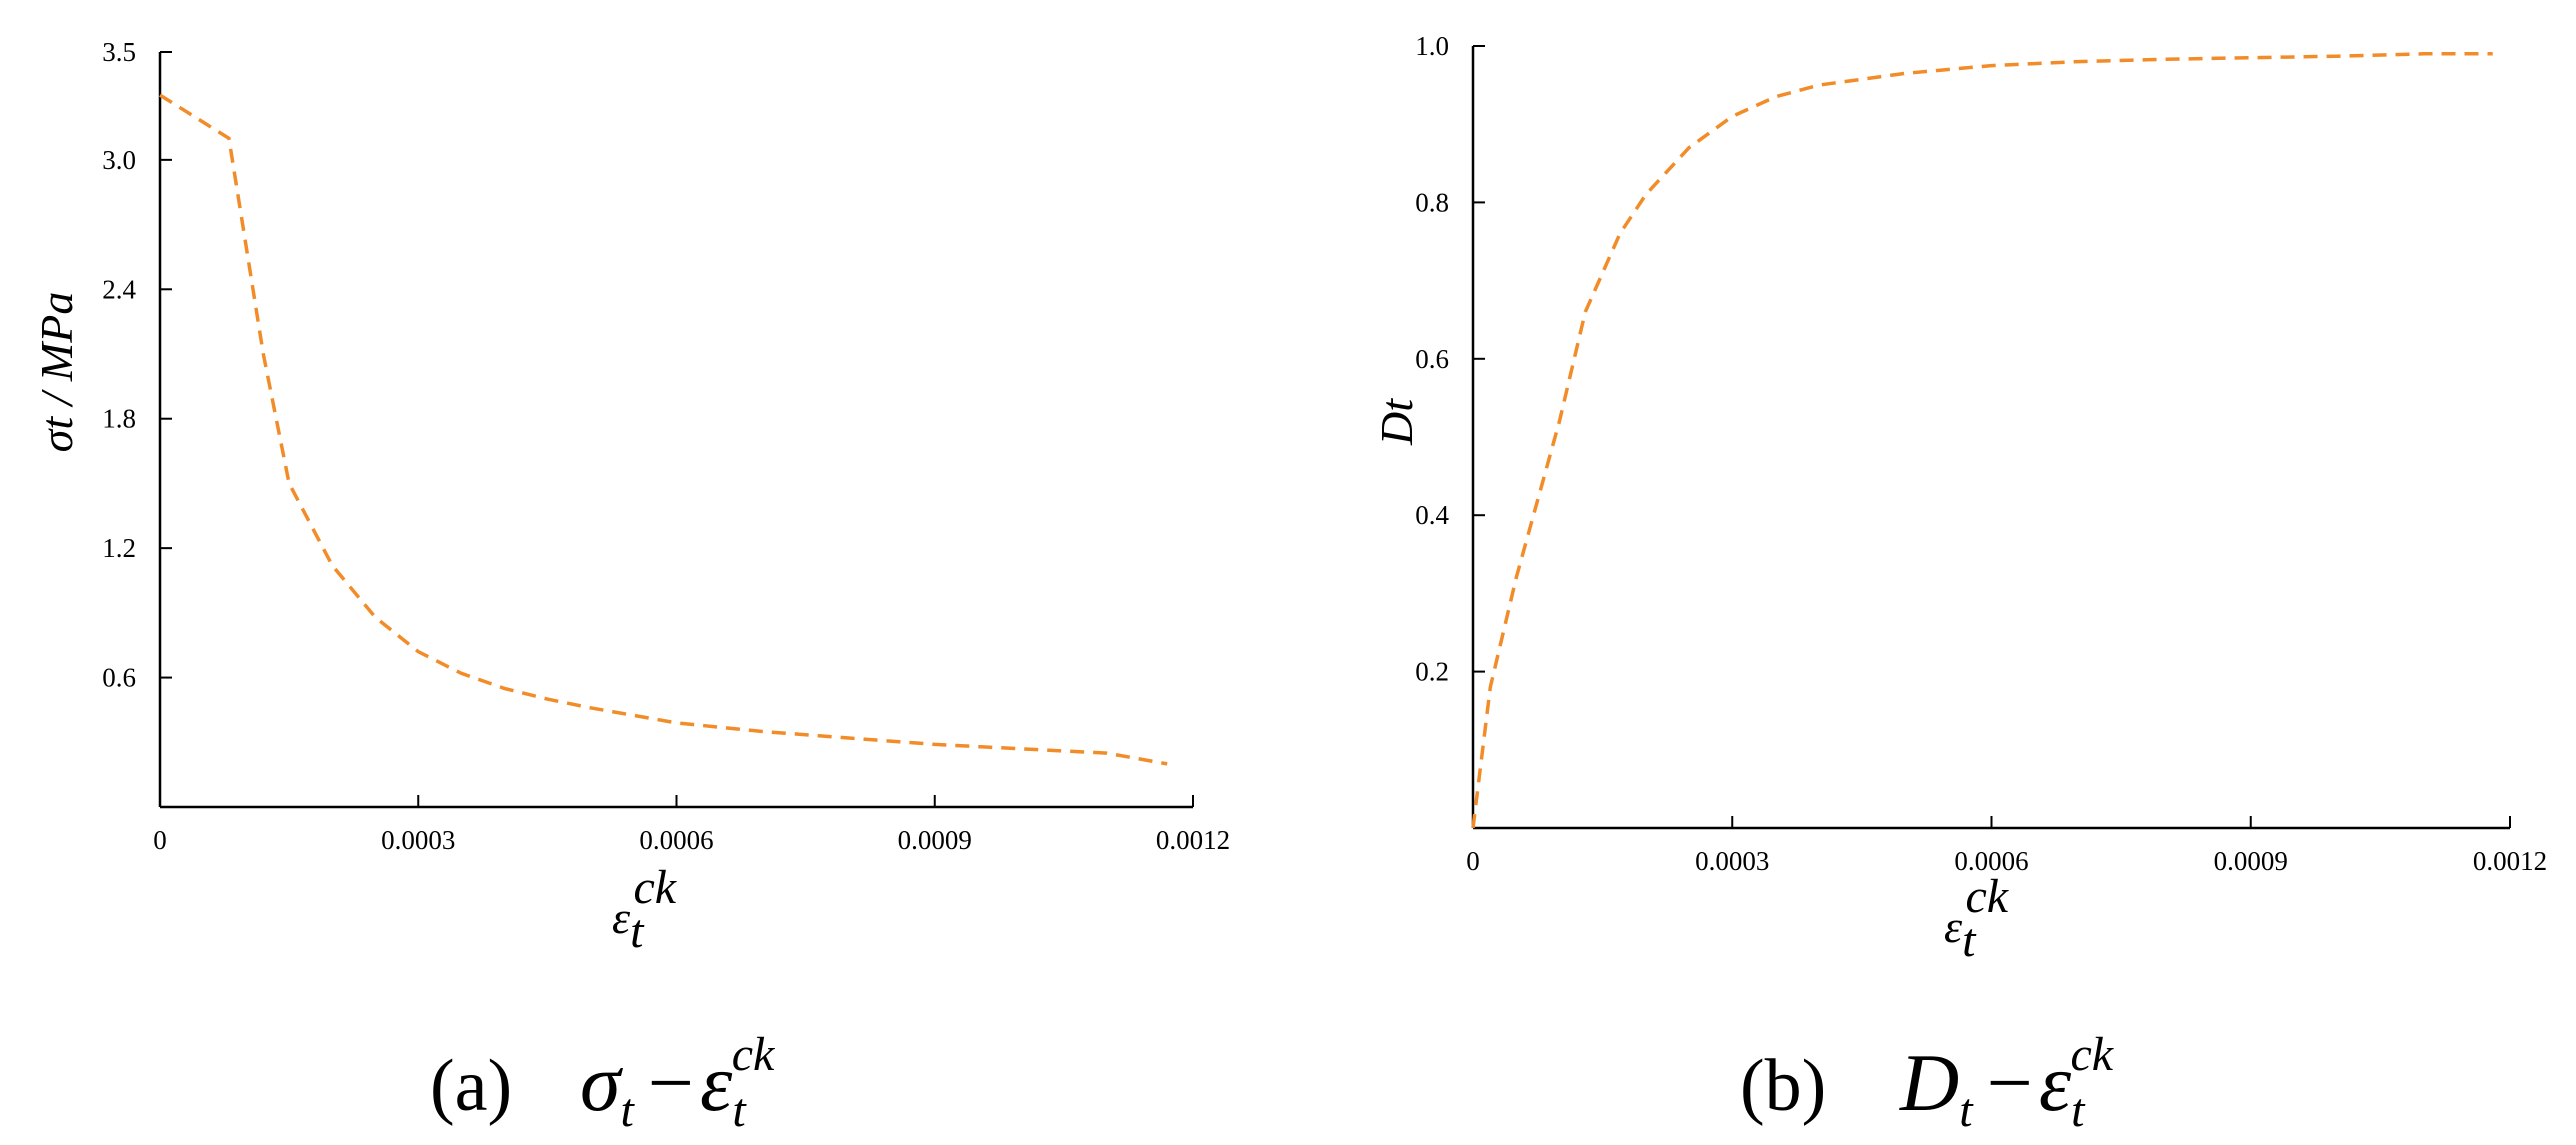 The image size is (2576, 1145). What do you see at coordinates (1432, 515) in the screenshot?
I see `panel-b-y-tick-label: 0.4` at bounding box center [1432, 515].